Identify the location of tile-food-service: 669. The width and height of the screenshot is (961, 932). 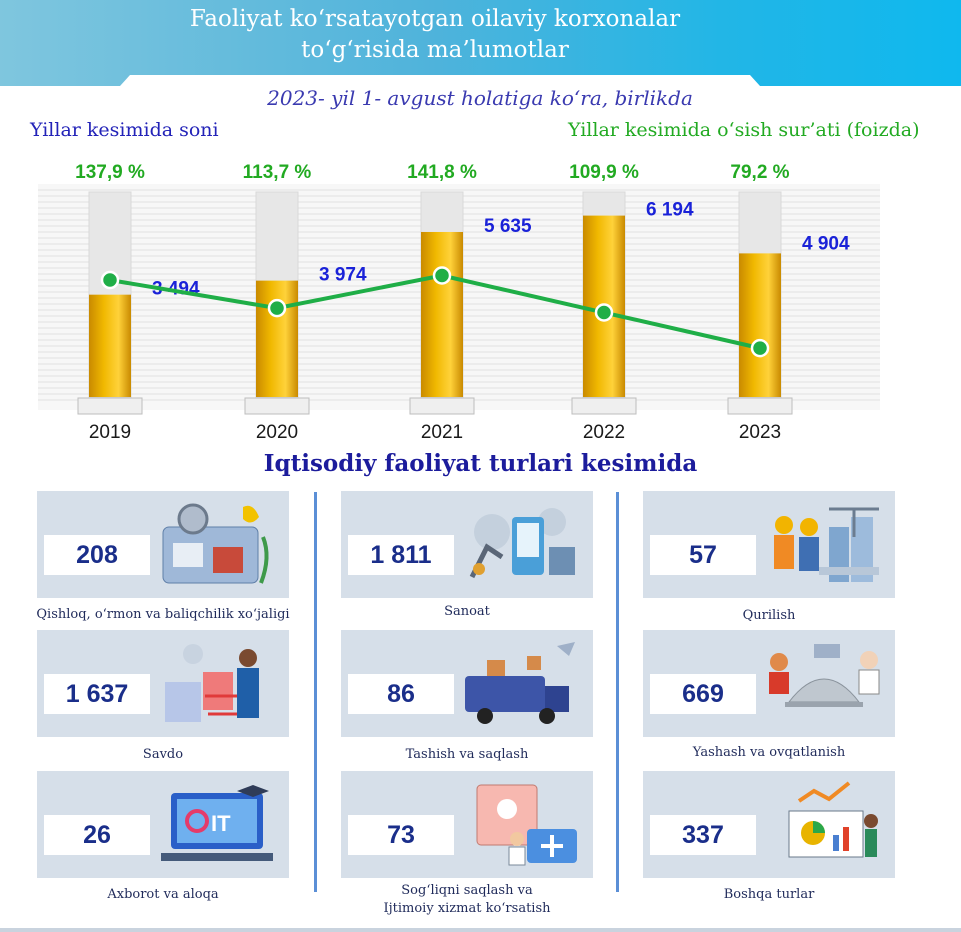
(769, 683).